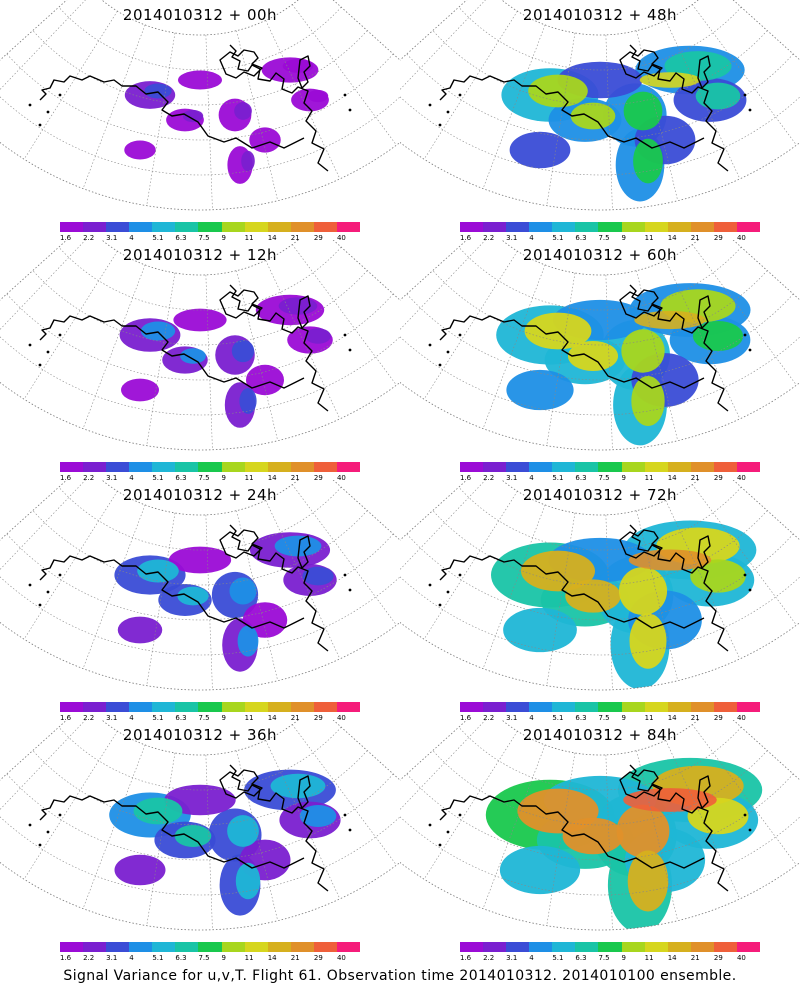 This screenshot has width=800, height=1000. Describe the element at coordinates (200, 15) in the screenshot. I see `panel-title: 2014010312 + 00h` at that location.